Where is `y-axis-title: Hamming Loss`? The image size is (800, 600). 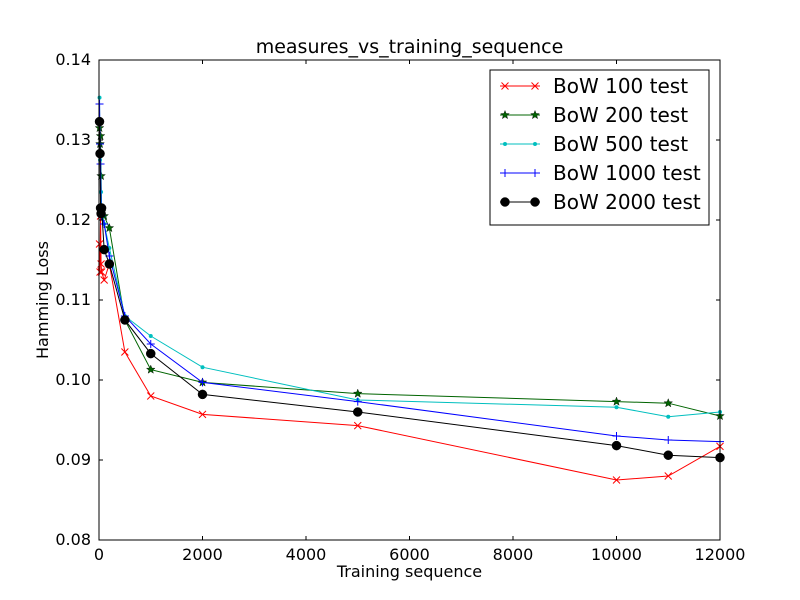
y-axis-title: Hamming Loss is located at coordinates (42, 300).